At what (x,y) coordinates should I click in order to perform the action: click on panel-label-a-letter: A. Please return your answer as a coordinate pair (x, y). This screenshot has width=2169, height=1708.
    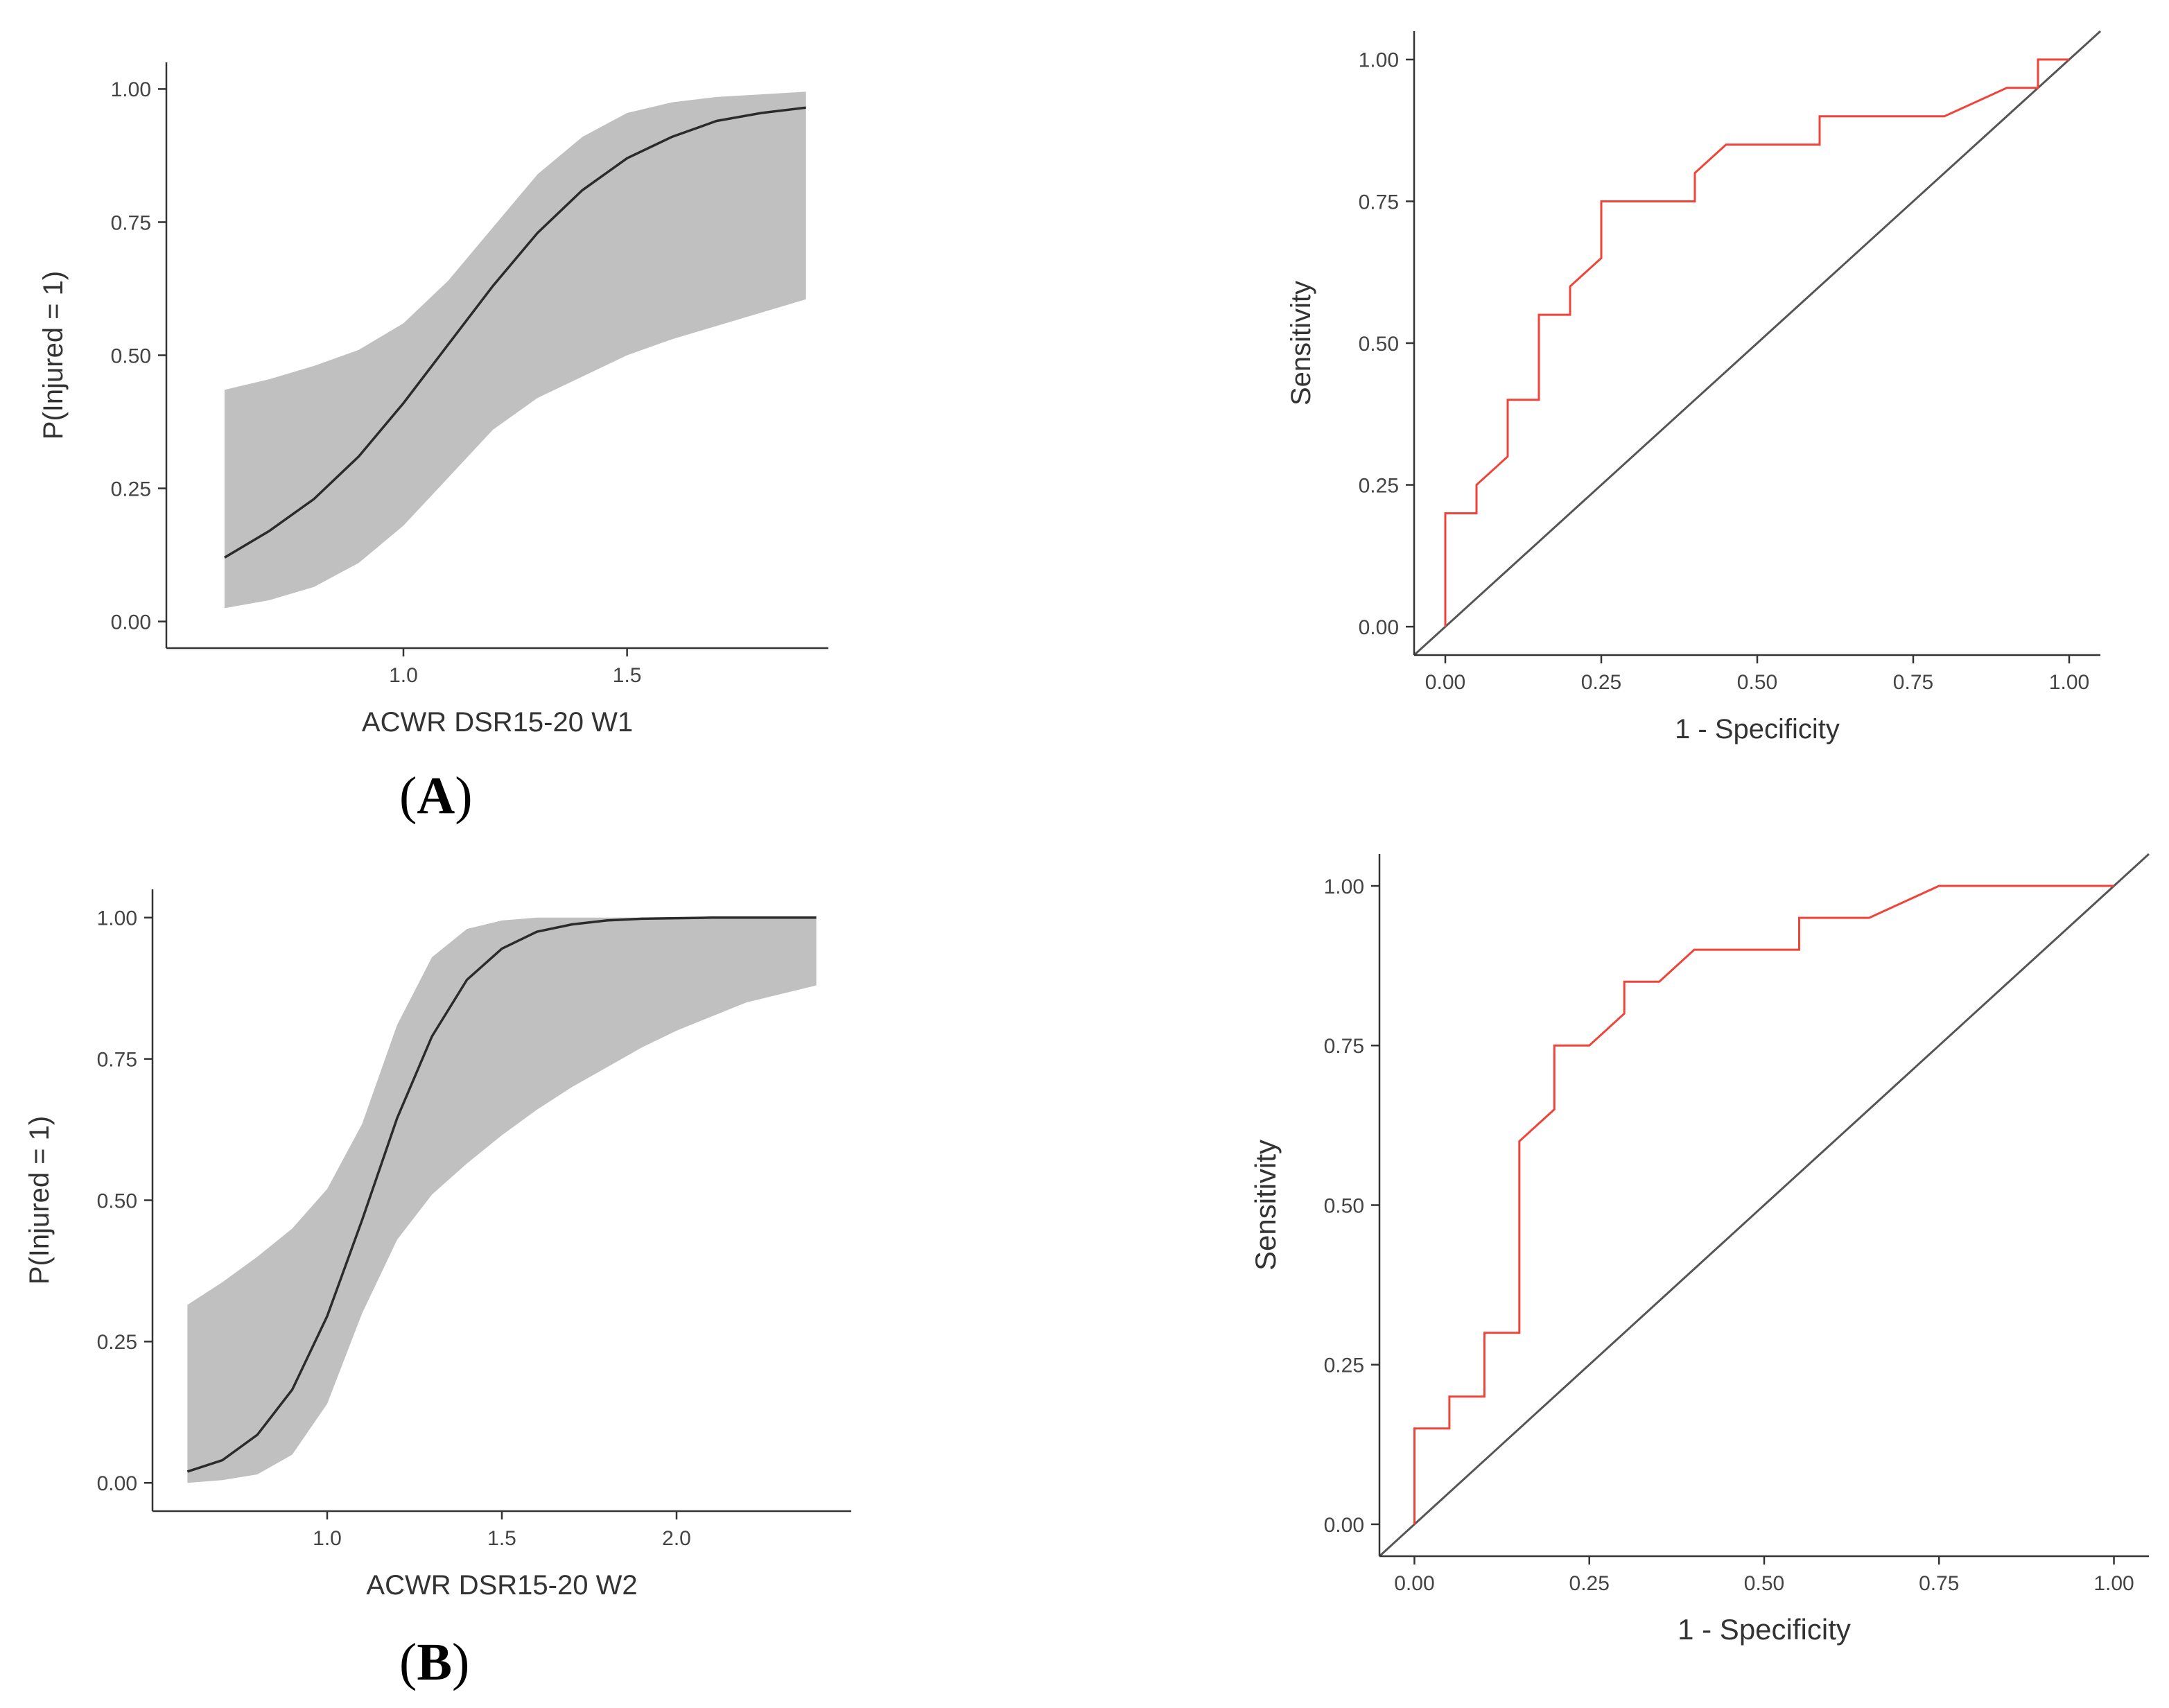
    Looking at the image, I should click on (436, 796).